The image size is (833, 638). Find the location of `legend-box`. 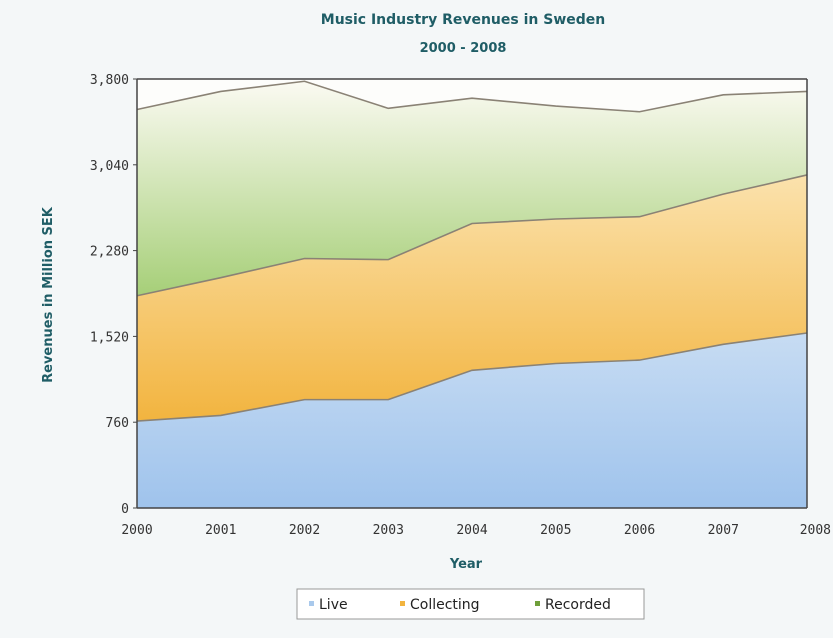

legend-box is located at coordinates (470, 604).